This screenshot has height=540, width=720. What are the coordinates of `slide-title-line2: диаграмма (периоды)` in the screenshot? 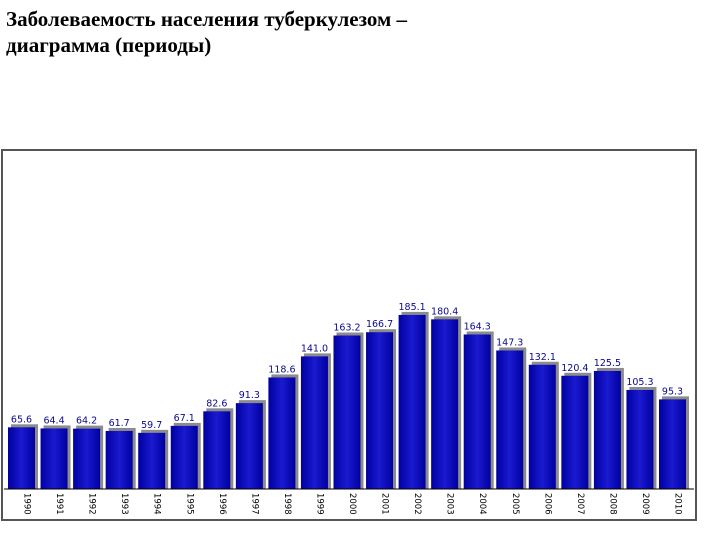 It's located at (109, 45).